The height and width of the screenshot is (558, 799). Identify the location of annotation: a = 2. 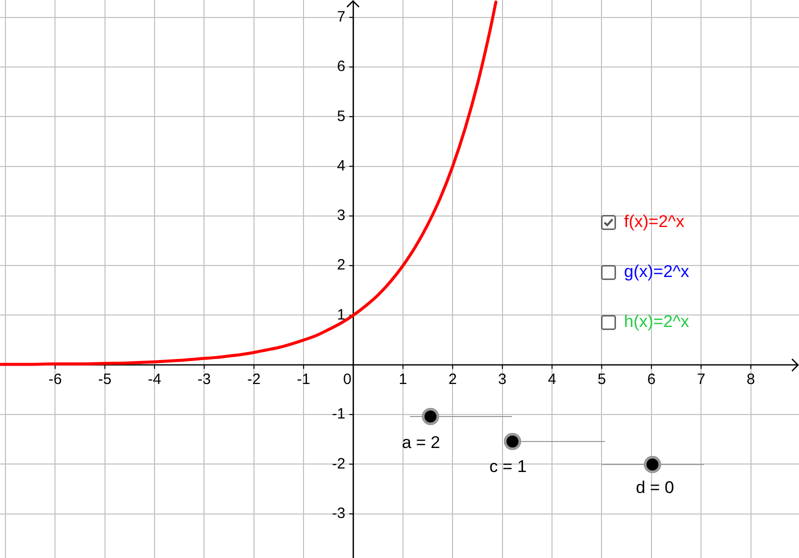
(421, 443).